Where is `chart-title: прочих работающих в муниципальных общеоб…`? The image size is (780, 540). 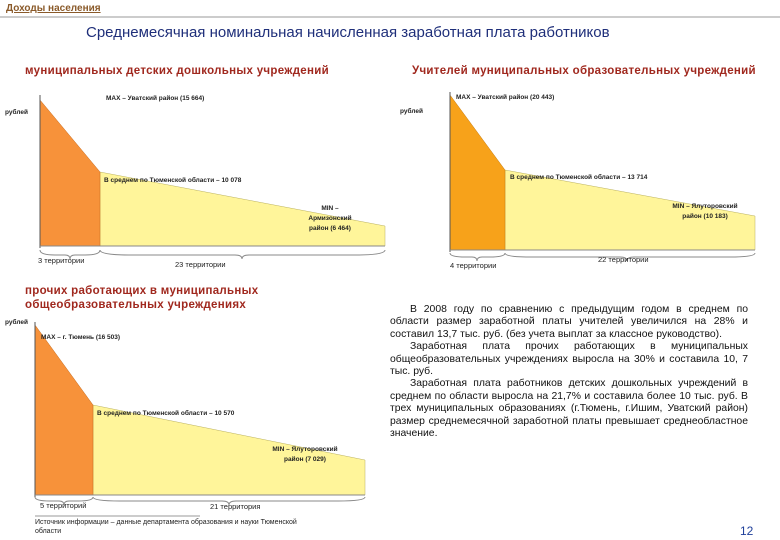 chart-title: прочих работающих в муниципальных общеоб… is located at coordinates (142, 298).